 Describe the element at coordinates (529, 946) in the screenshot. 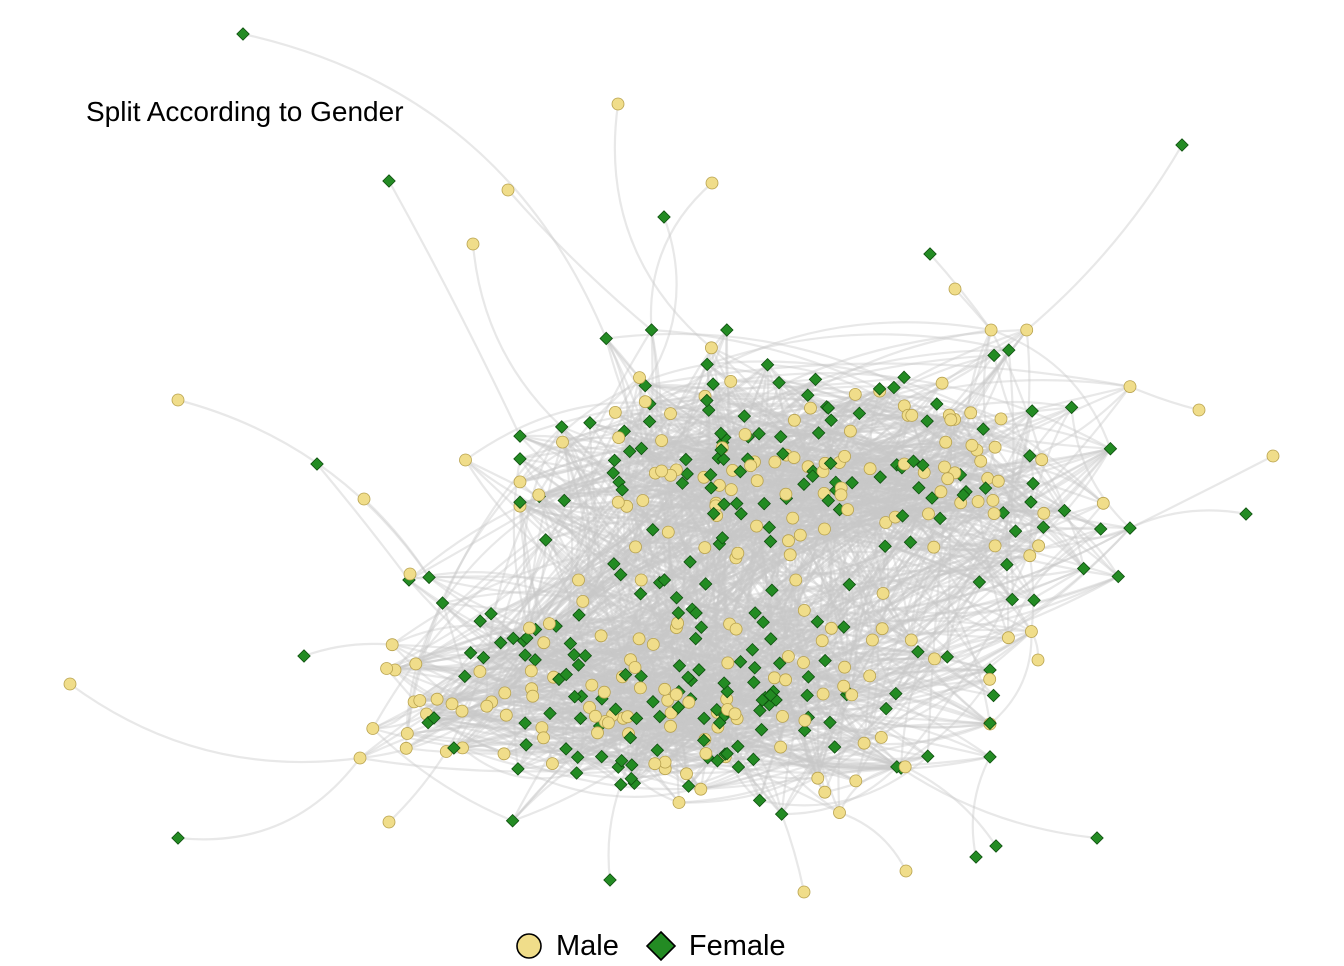

I see `male-circle-icon` at that location.